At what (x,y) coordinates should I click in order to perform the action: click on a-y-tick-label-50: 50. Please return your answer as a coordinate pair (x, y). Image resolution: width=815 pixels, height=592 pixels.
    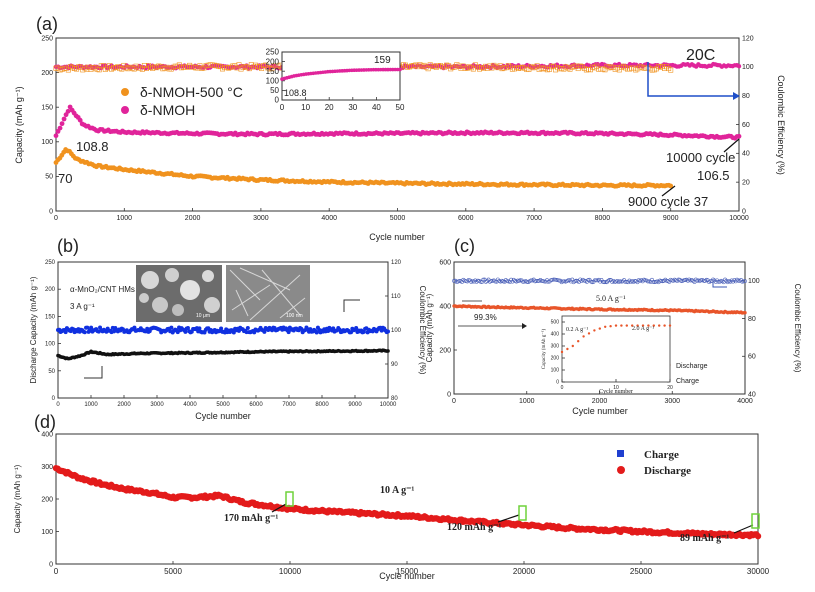
    Looking at the image, I should click on (49, 177).